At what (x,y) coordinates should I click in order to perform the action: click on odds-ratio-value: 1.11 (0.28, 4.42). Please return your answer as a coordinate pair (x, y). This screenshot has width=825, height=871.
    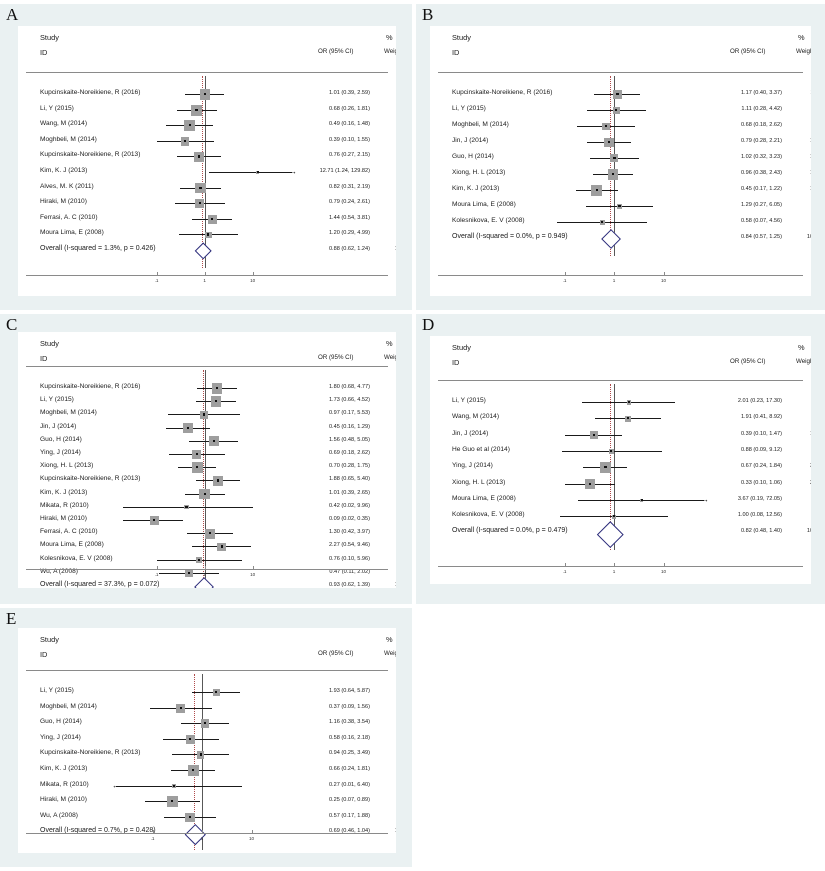
    Looking at the image, I should click on (761, 109).